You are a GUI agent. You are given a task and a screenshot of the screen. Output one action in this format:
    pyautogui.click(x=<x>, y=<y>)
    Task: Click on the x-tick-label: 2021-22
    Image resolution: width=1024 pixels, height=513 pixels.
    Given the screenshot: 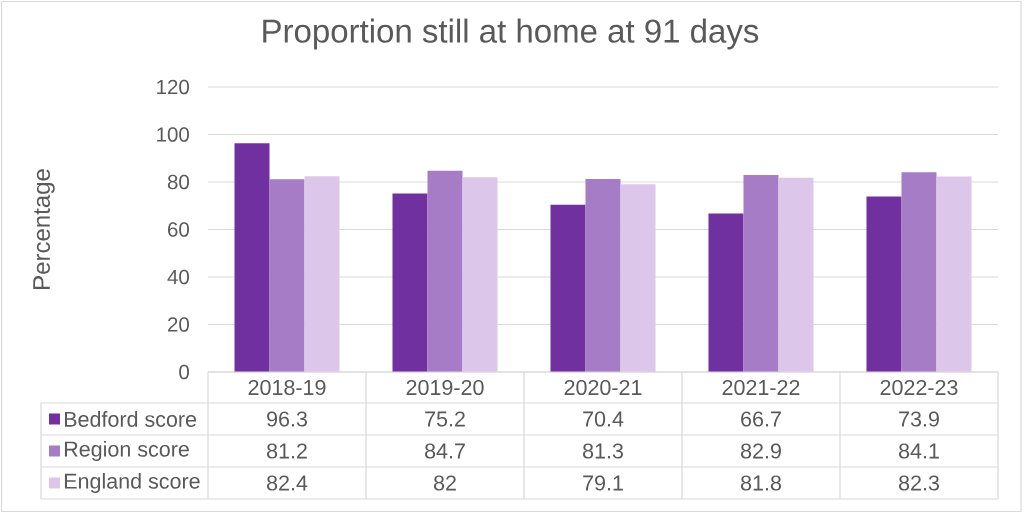 What is the action you would take?
    pyautogui.click(x=761, y=387)
    